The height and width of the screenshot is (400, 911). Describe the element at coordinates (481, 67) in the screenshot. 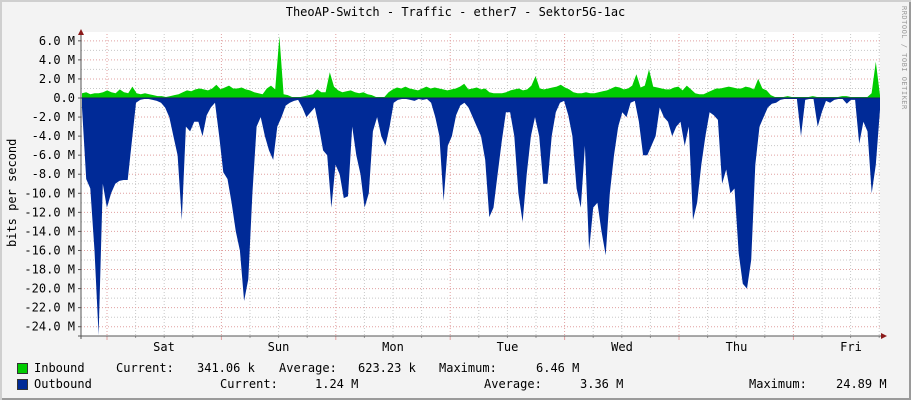

I see `inbound-area` at that location.